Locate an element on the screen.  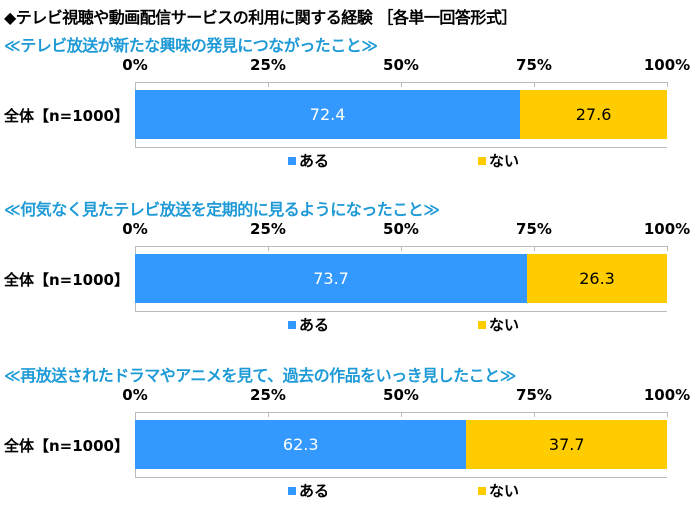
bar-segment-aru: 72.4 is located at coordinates (328, 114).